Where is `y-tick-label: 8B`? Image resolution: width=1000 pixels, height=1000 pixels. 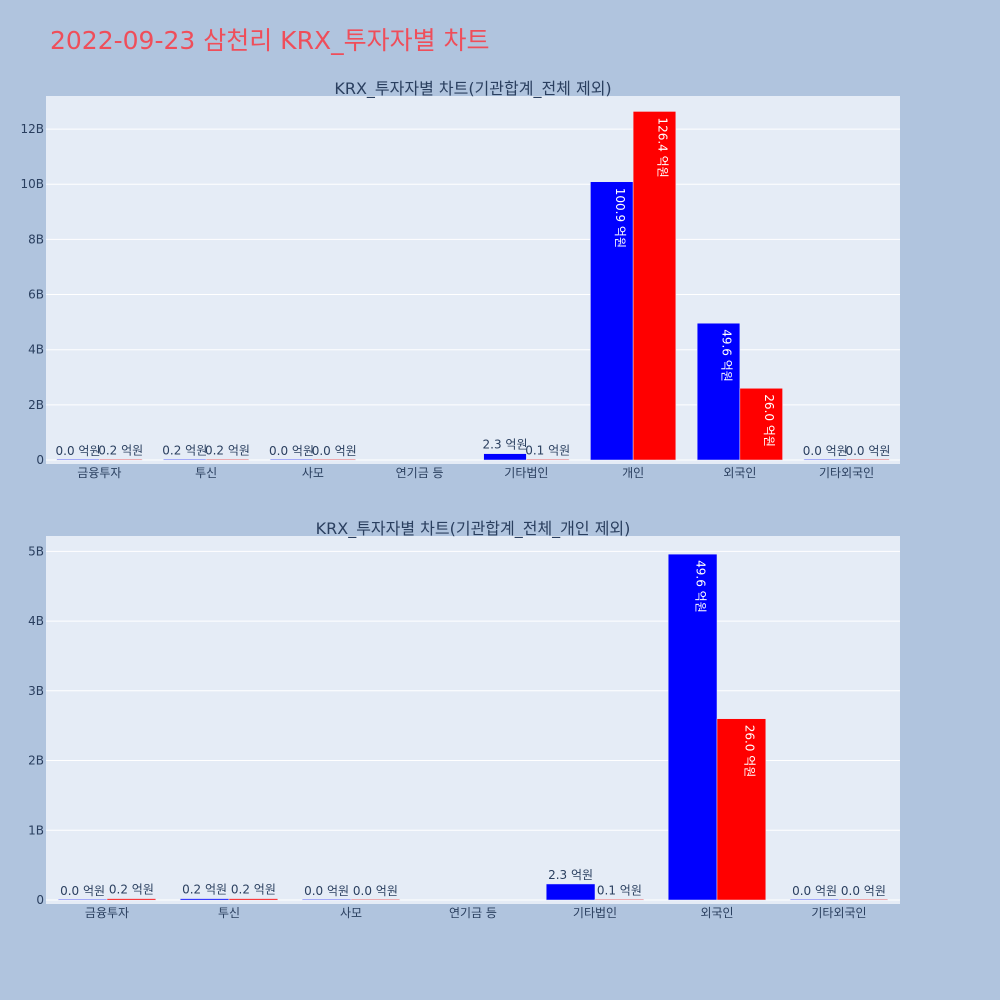
y-tick-label: 8B is located at coordinates (36, 239).